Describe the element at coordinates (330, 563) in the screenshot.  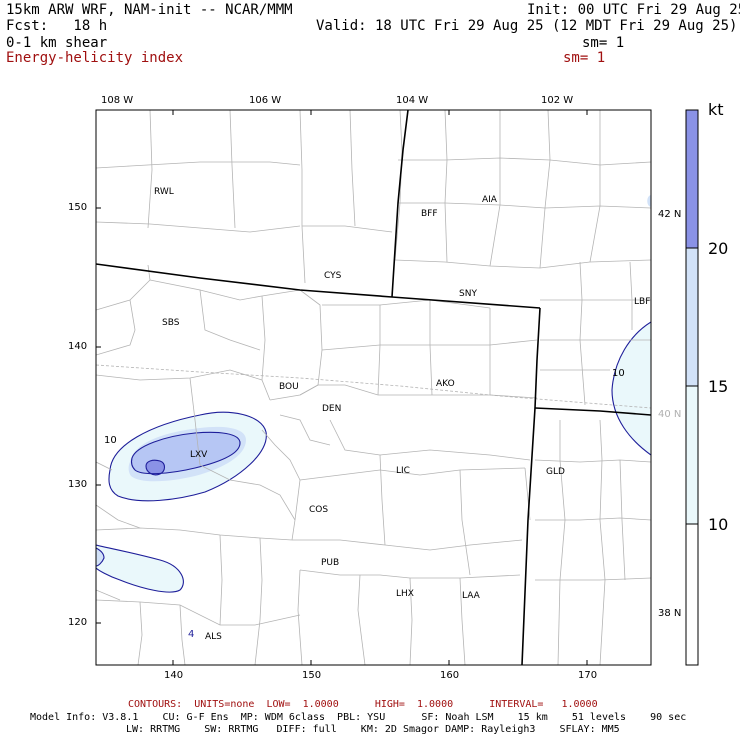
I see `station-label: PUB` at that location.